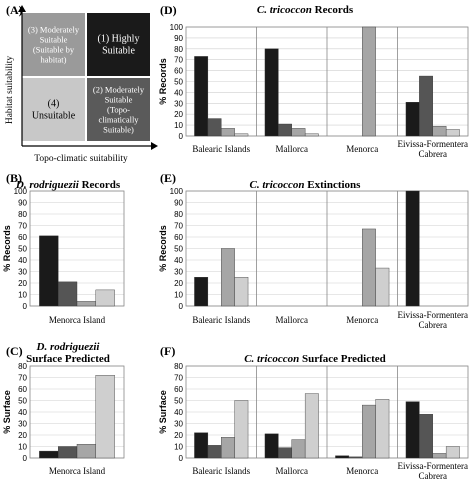 The image size is (474, 481). I want to click on quadrant-q3, so click(53, 44).